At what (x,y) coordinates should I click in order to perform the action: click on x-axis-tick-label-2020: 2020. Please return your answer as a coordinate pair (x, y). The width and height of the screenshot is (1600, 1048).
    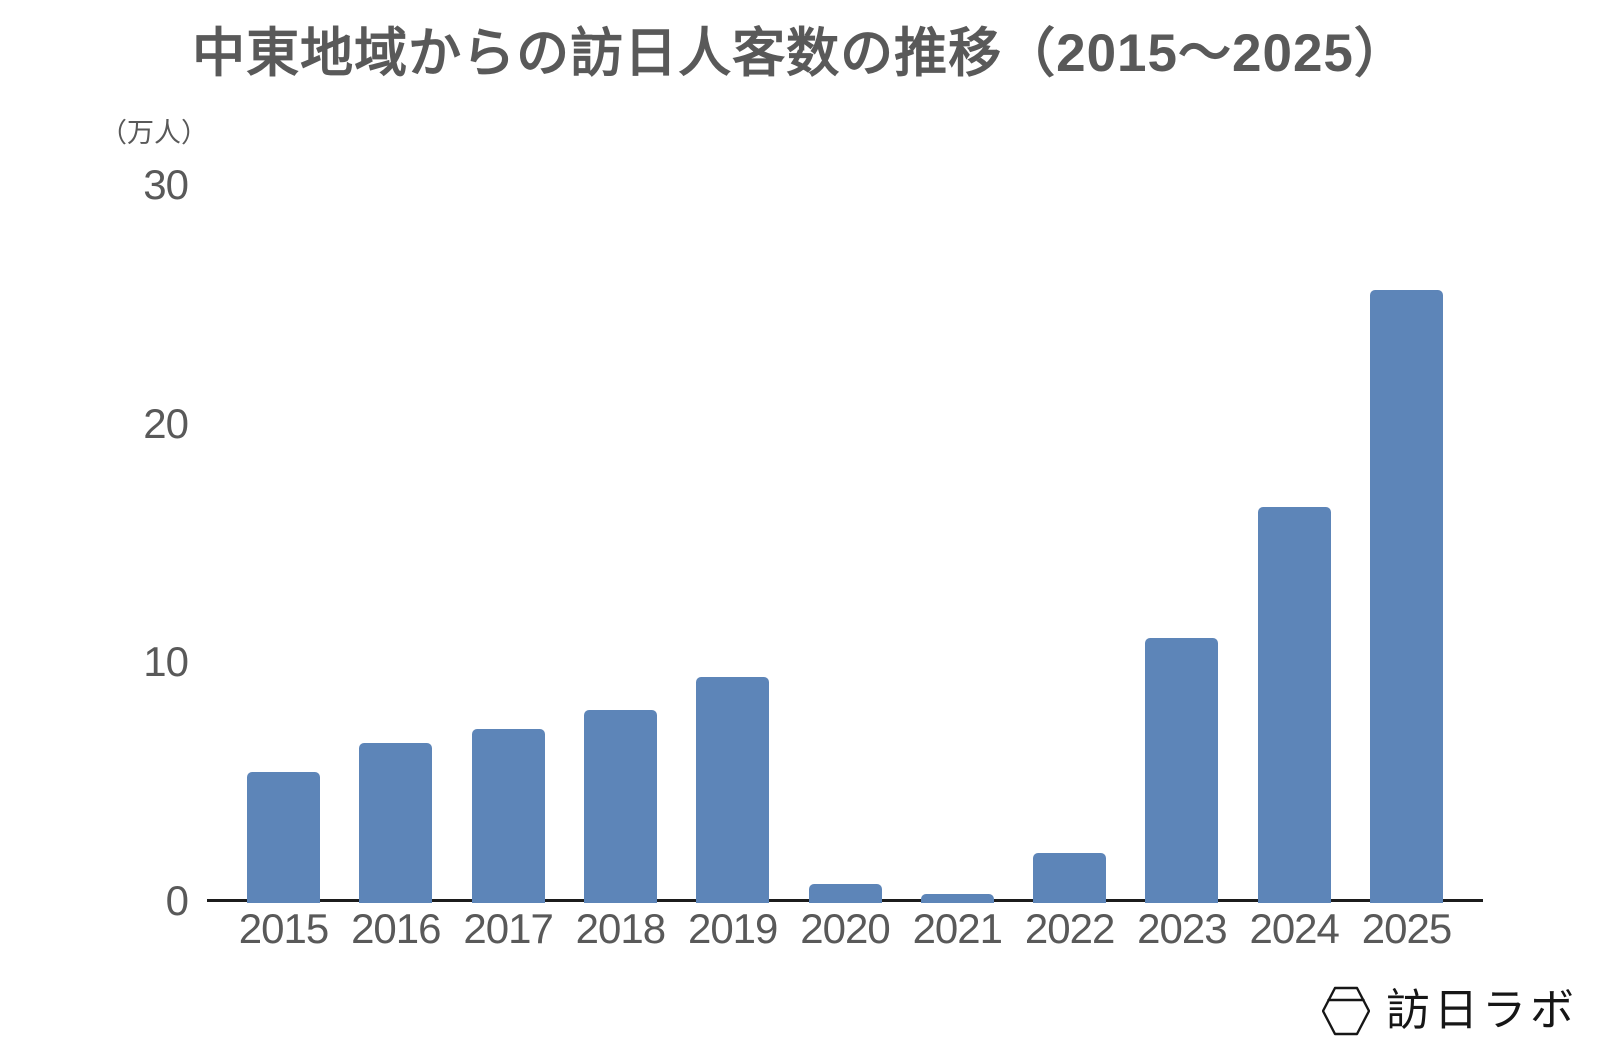
    Looking at the image, I should click on (845, 928).